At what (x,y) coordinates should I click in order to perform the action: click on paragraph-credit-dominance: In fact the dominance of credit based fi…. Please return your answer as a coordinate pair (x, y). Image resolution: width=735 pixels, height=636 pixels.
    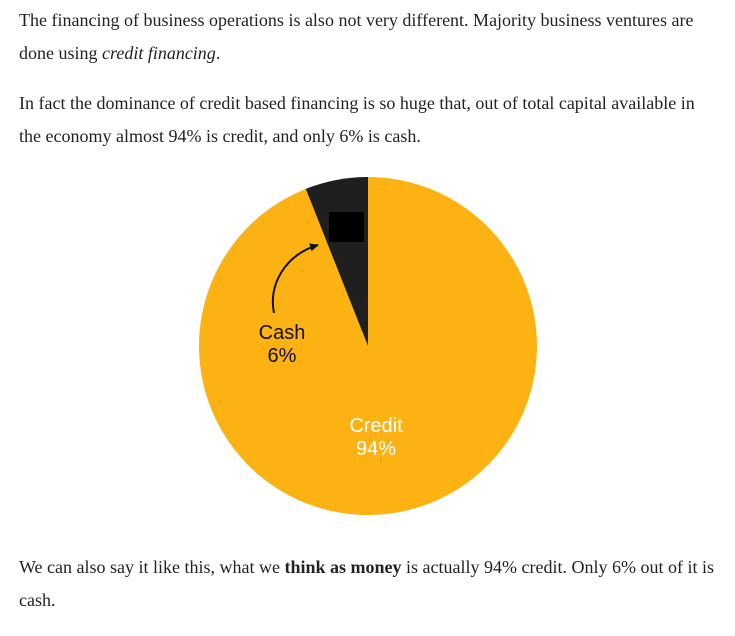
    Looking at the image, I should click on (369, 120).